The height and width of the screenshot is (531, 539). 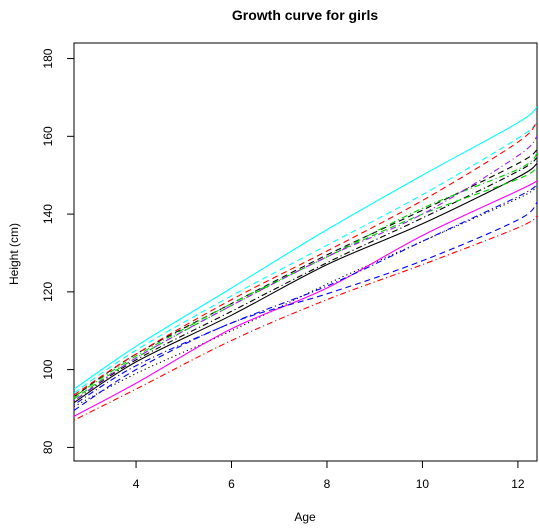 I want to click on y-tick-label: 120, so click(x=48, y=292).